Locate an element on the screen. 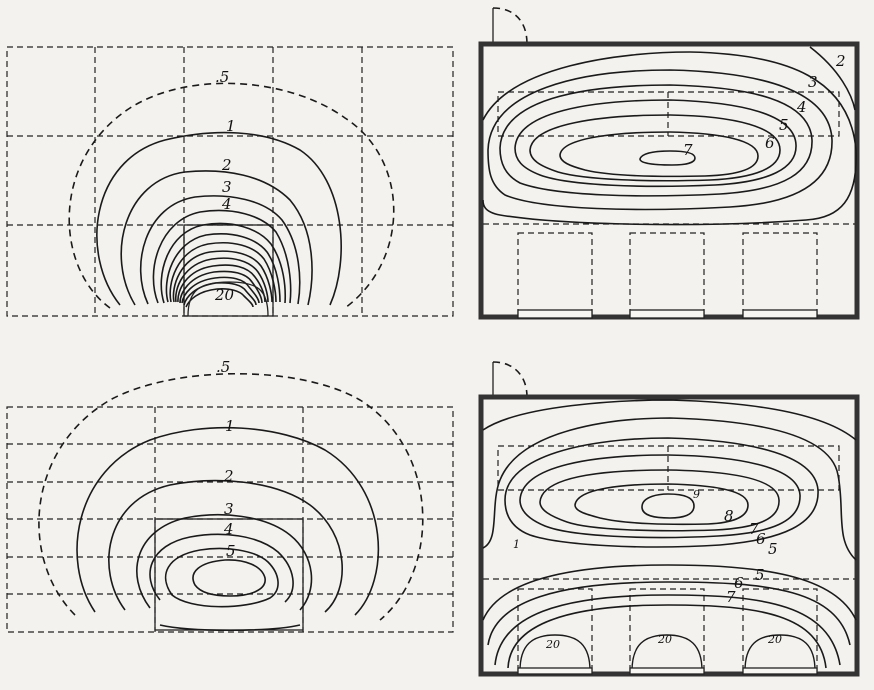 This screenshot has height=690, width=874. isolux-label: 9 is located at coordinates (696, 494).